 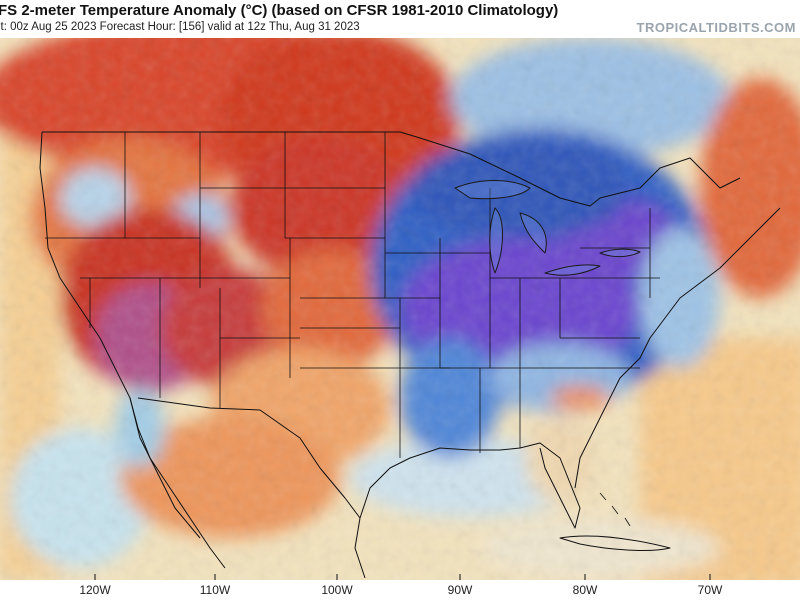 I want to click on gulf-coastline, so click(x=470, y=485).